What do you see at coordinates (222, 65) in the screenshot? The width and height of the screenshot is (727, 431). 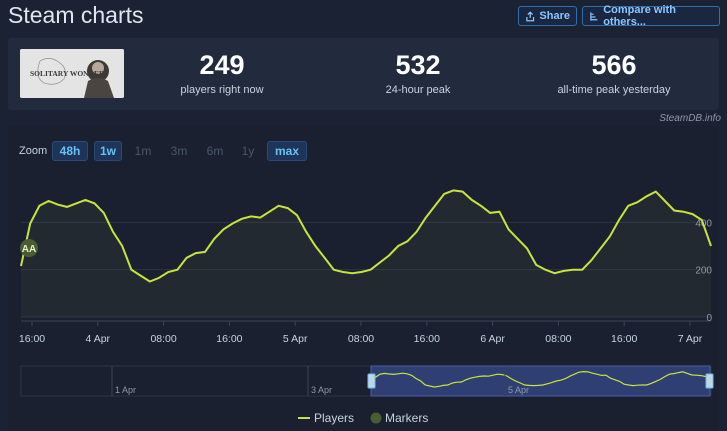 I see `stat-current-value: 249` at bounding box center [222, 65].